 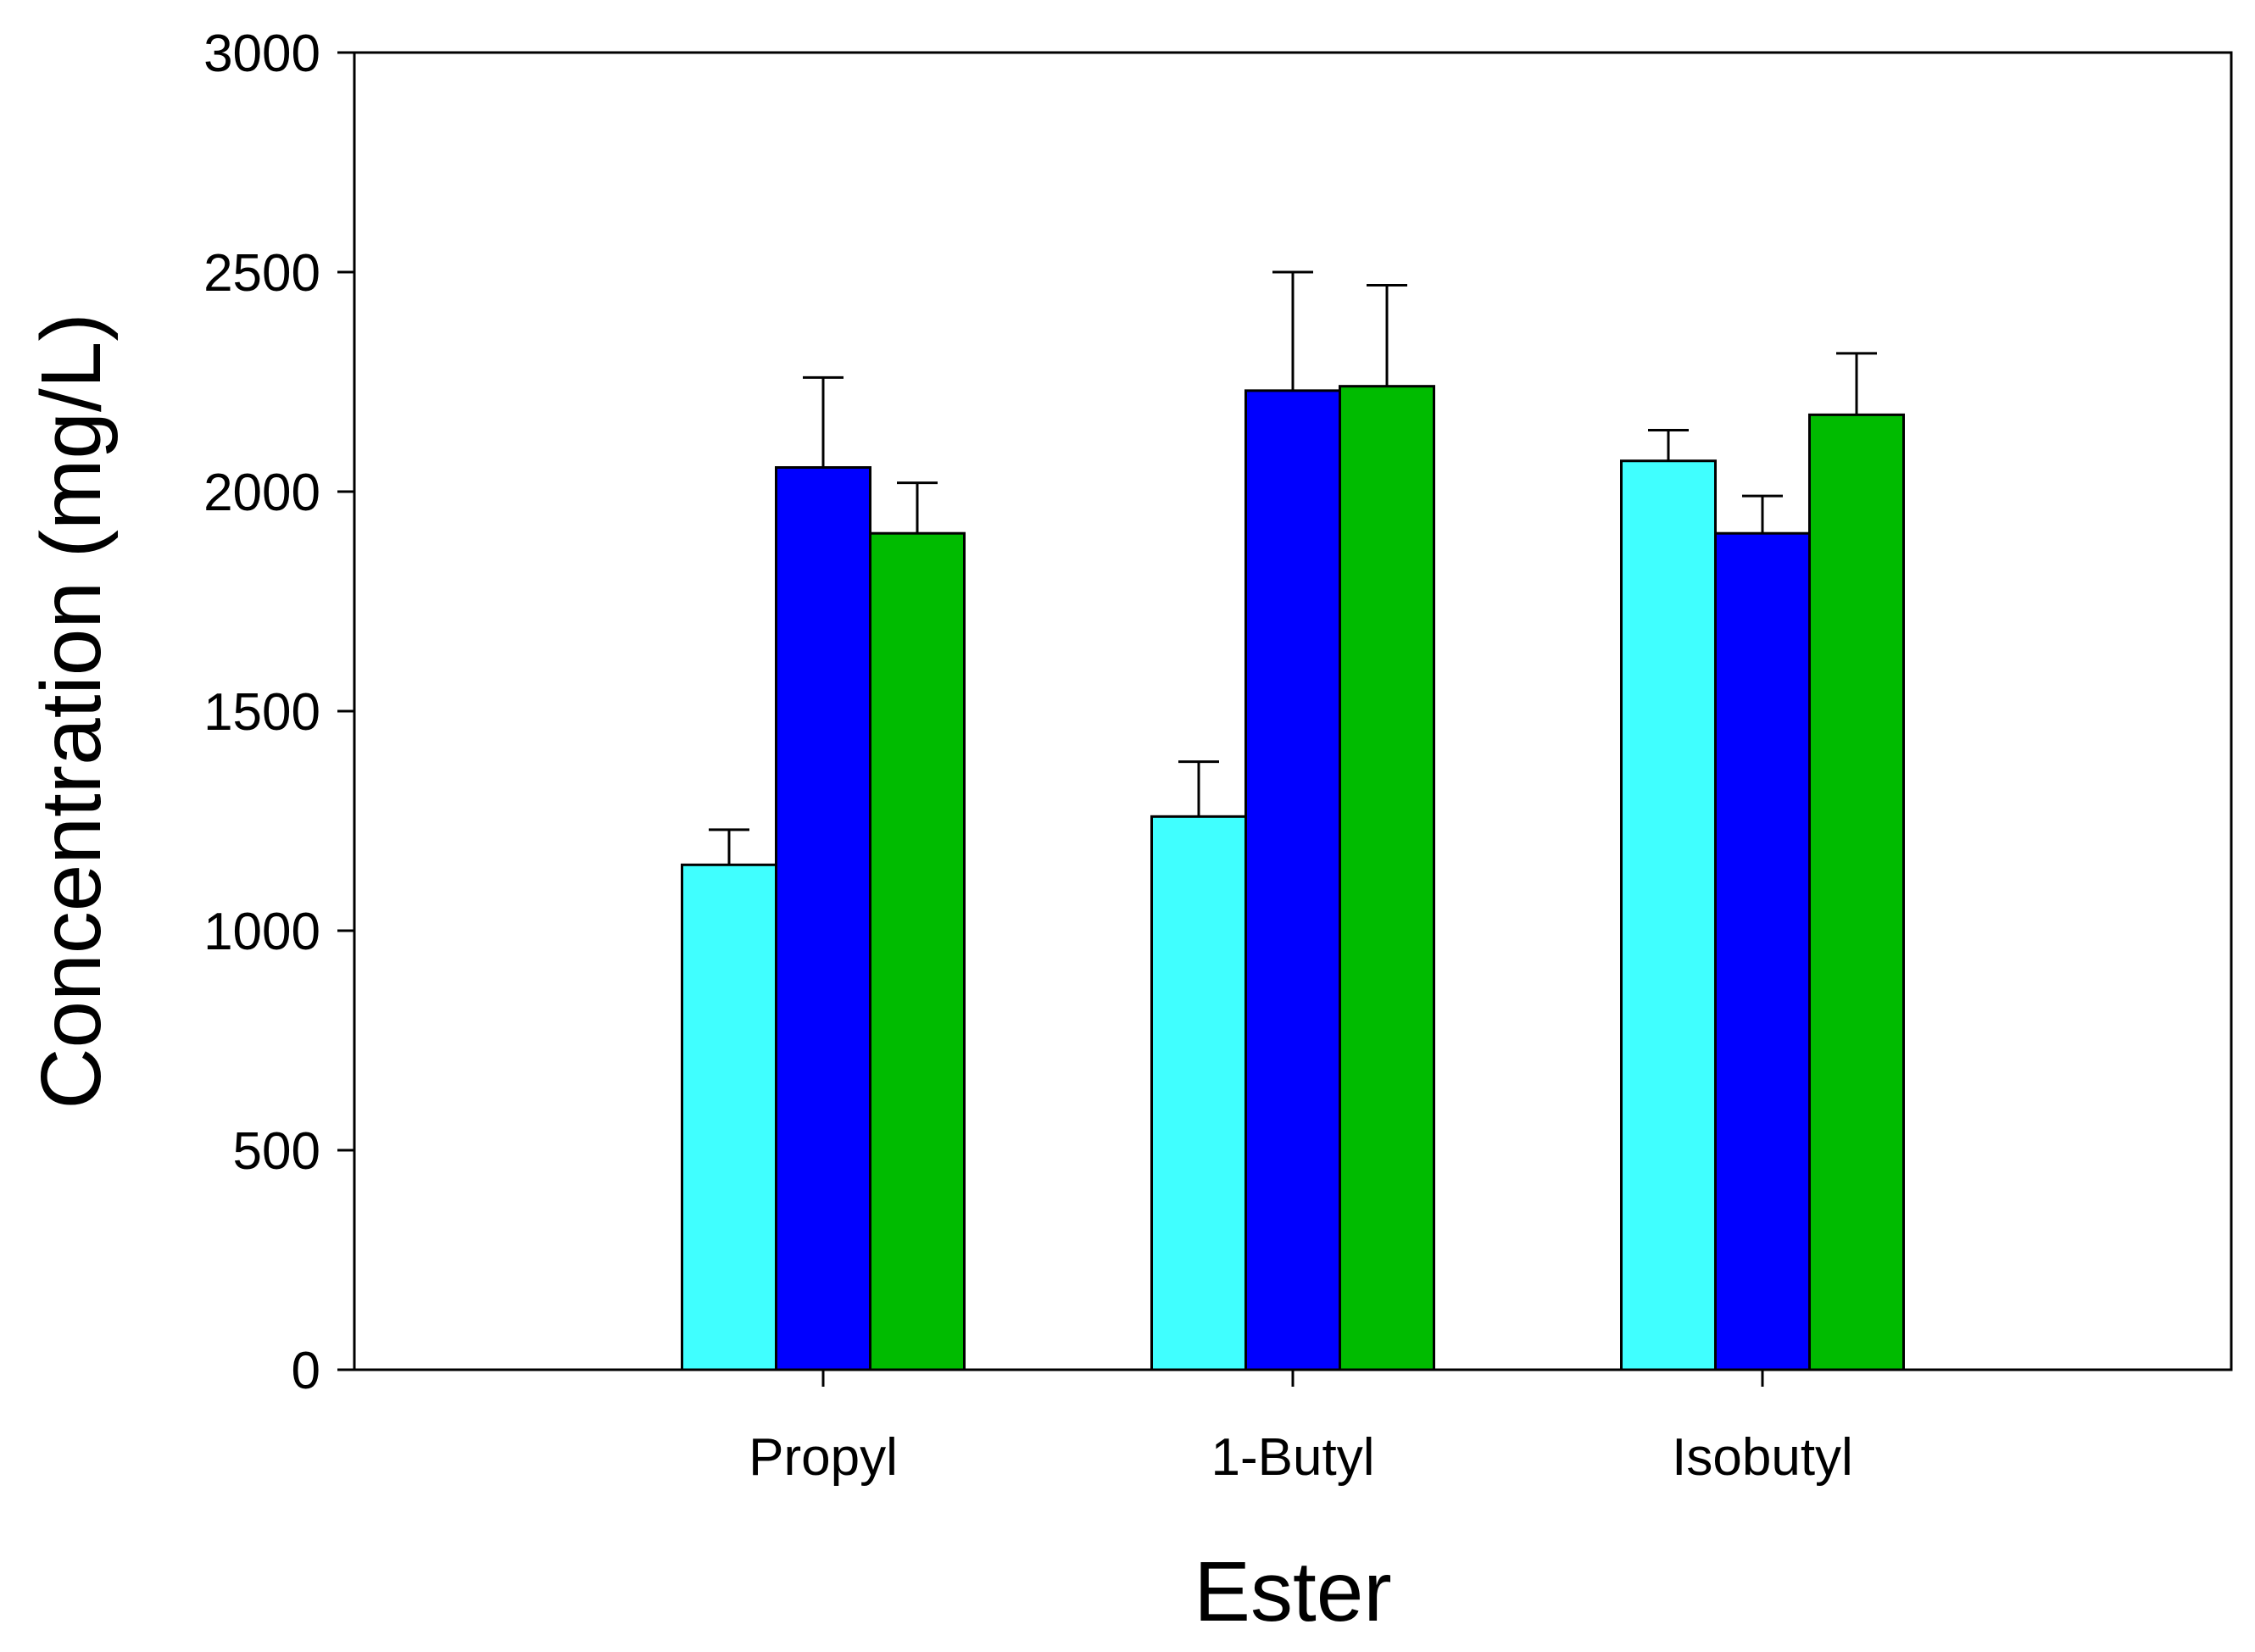 What do you see at coordinates (262, 54) in the screenshot?
I see `y-tick-label-3000: 3000` at bounding box center [262, 54].